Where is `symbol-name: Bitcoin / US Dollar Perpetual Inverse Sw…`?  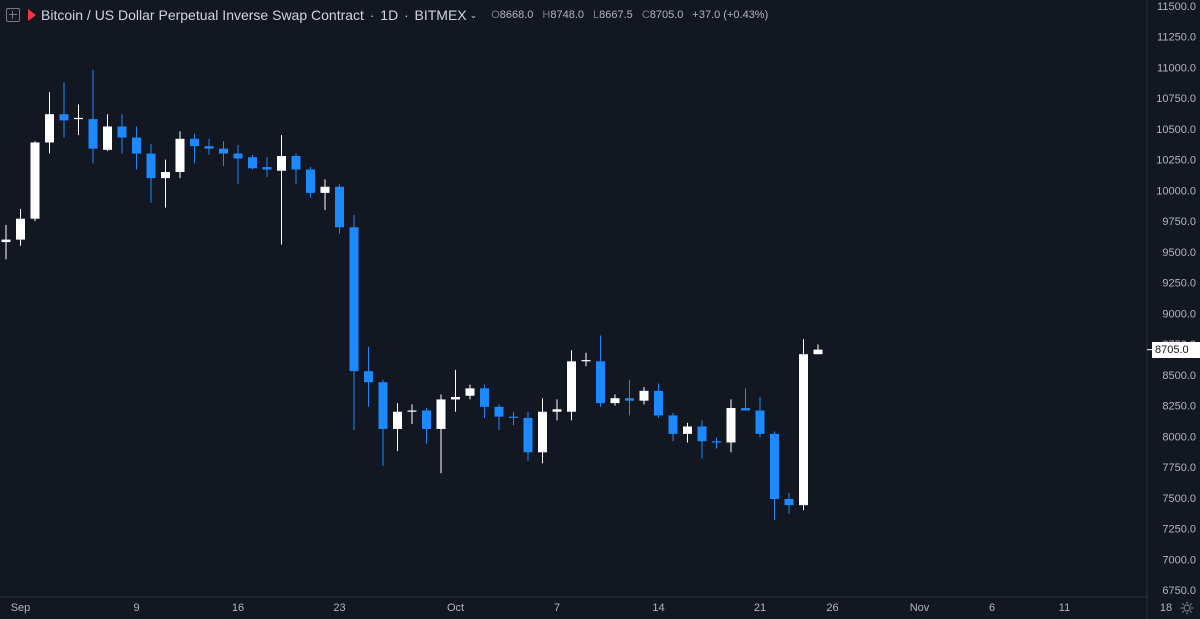 symbol-name: Bitcoin / US Dollar Perpetual Inverse Sw… is located at coordinates (202, 15).